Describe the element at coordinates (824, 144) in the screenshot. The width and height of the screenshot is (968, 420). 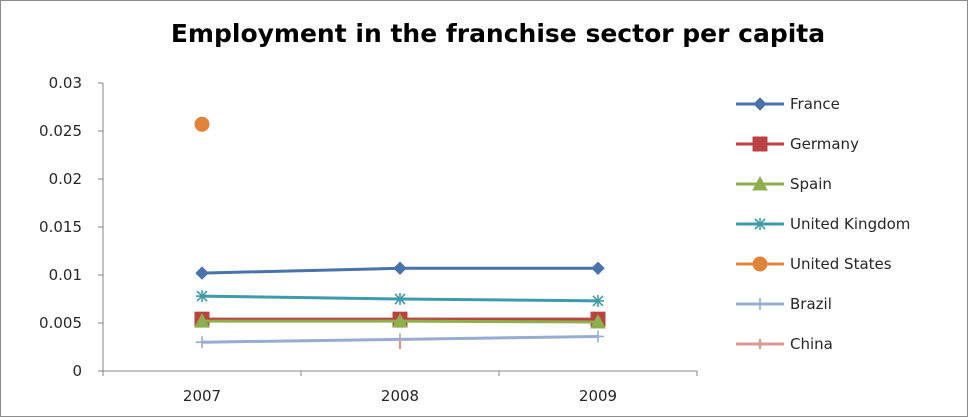
I see `legend-label: Germany` at that location.